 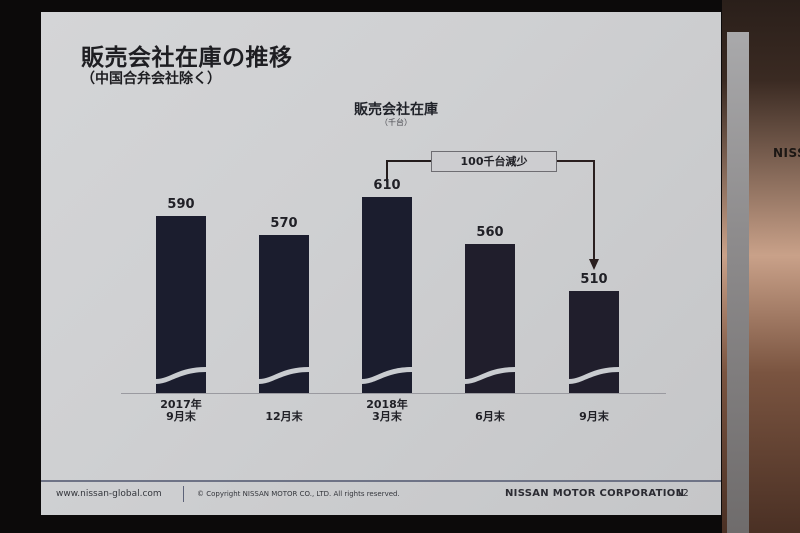 What do you see at coordinates (393, 393) in the screenshot?
I see `x-axis-baseline` at bounding box center [393, 393].